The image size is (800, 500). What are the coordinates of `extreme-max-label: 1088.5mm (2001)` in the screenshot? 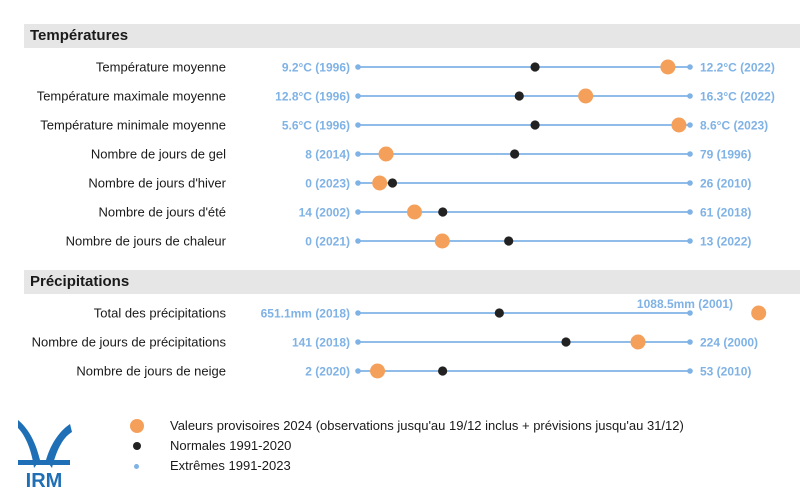 It's located at (685, 304).